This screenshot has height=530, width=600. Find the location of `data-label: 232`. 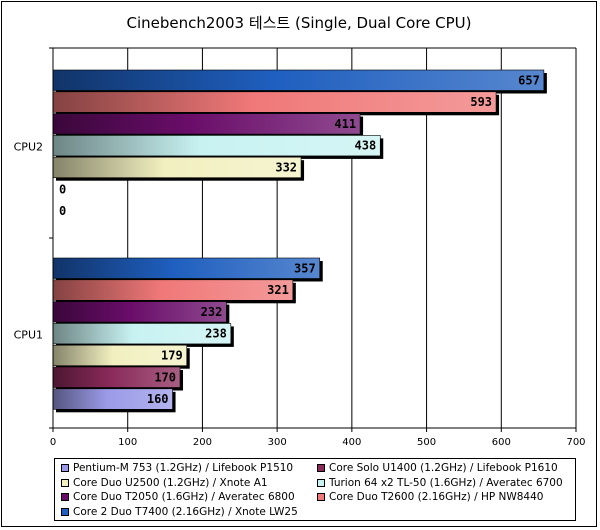

data-label: 232 is located at coordinates (212, 312).